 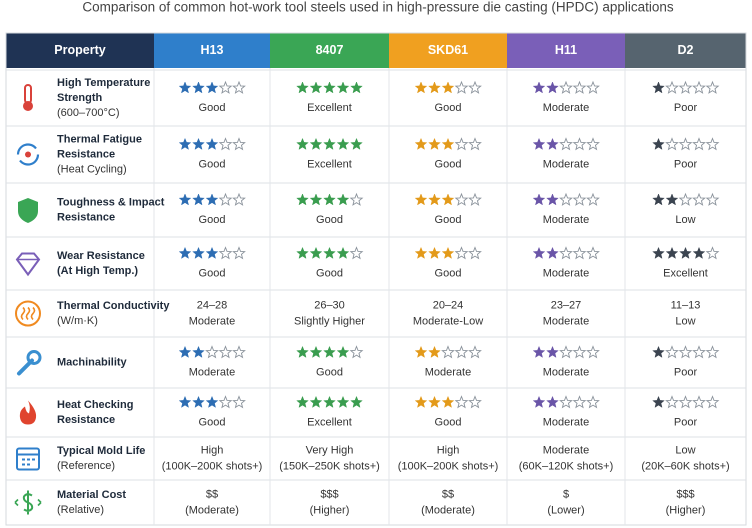 What do you see at coordinates (329, 305) in the screenshot?
I see `cell-text: 26–30` at bounding box center [329, 305].